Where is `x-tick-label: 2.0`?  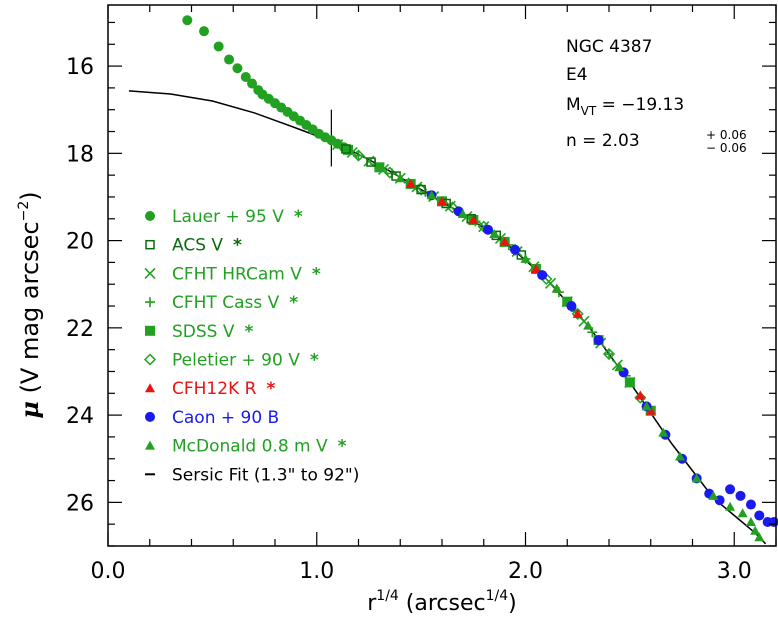 x-tick-label: 2.0 is located at coordinates (525, 571).